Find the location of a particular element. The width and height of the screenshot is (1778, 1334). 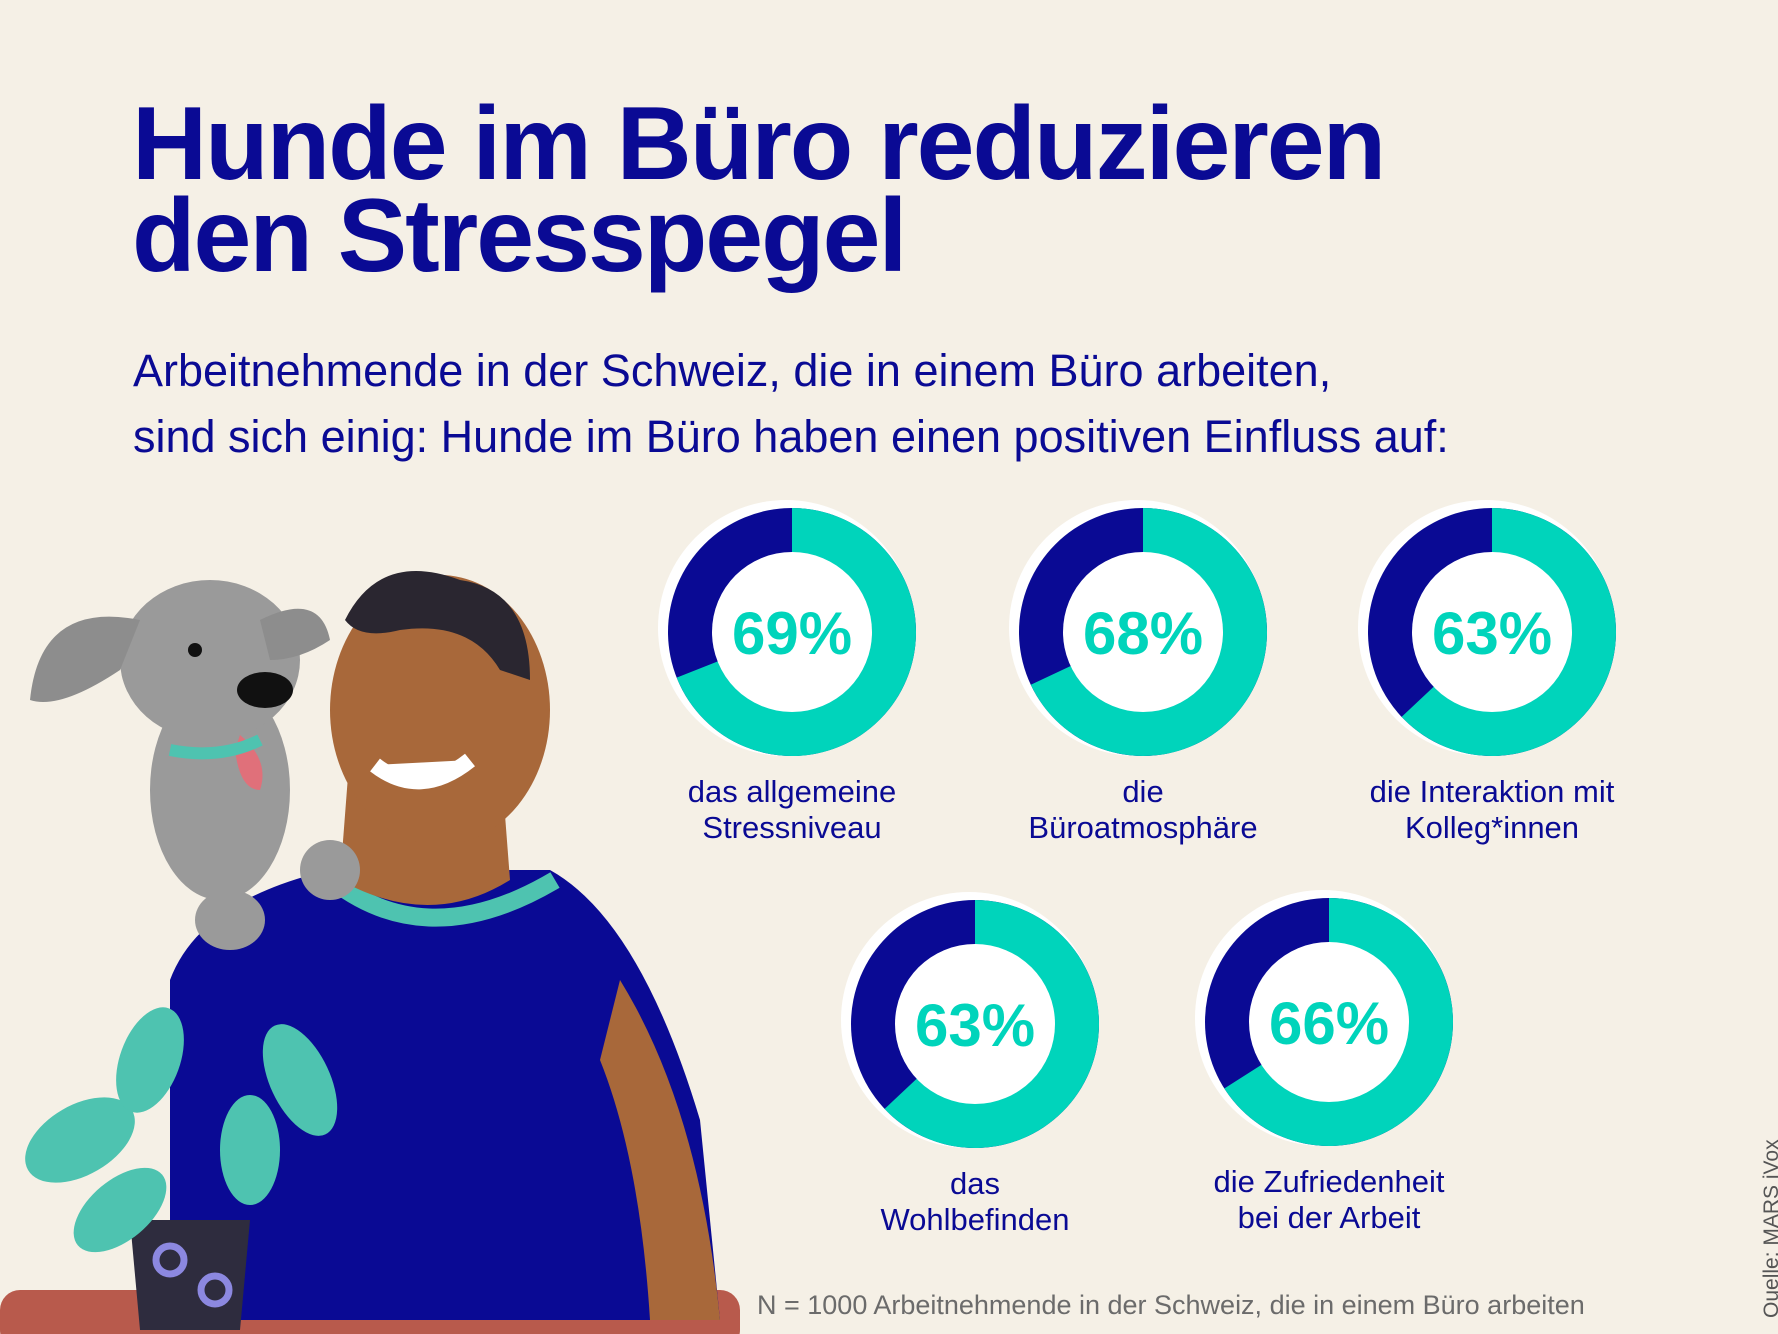

donut-category-label: die Interaktion mit Kolleg*innen is located at coordinates (1492, 810).